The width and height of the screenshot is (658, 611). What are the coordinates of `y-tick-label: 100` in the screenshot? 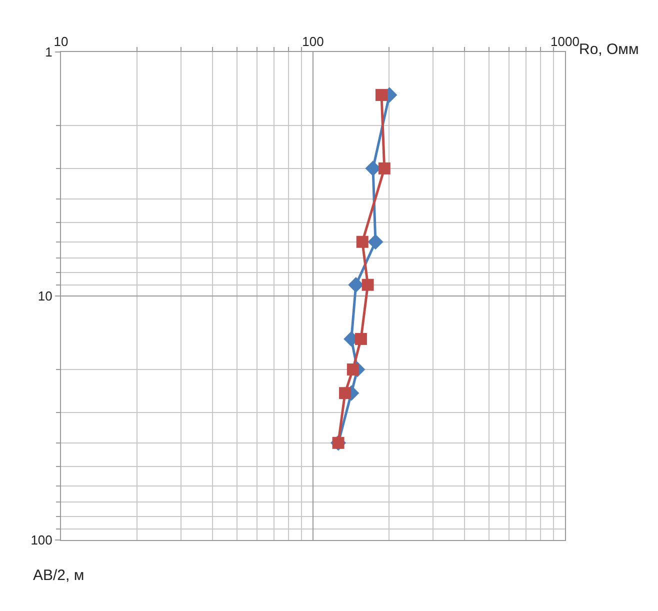 It's located at (41, 540).